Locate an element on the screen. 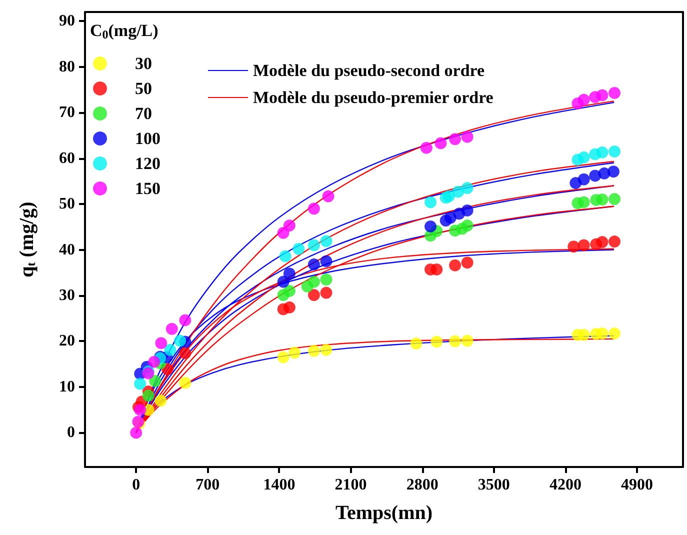 The height and width of the screenshot is (535, 687). y-tick-label: 50 is located at coordinates (67, 204).